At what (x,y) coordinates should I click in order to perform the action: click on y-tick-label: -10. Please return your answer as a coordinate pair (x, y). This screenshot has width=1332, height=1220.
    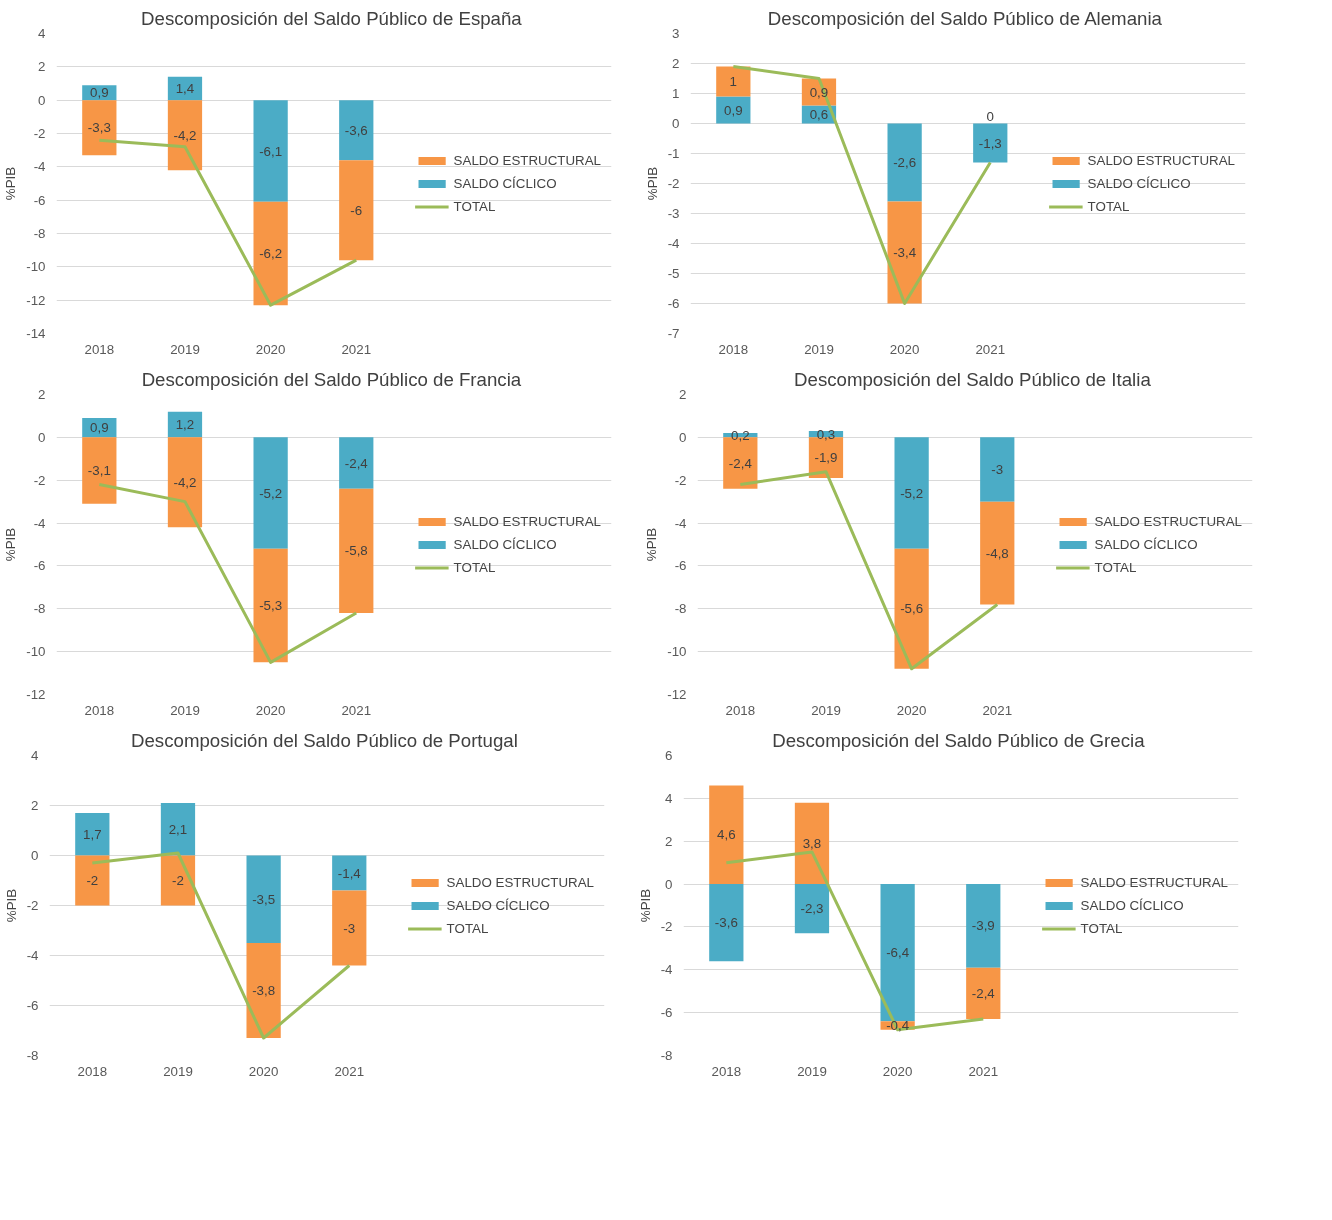
    Looking at the image, I should click on (36, 267).